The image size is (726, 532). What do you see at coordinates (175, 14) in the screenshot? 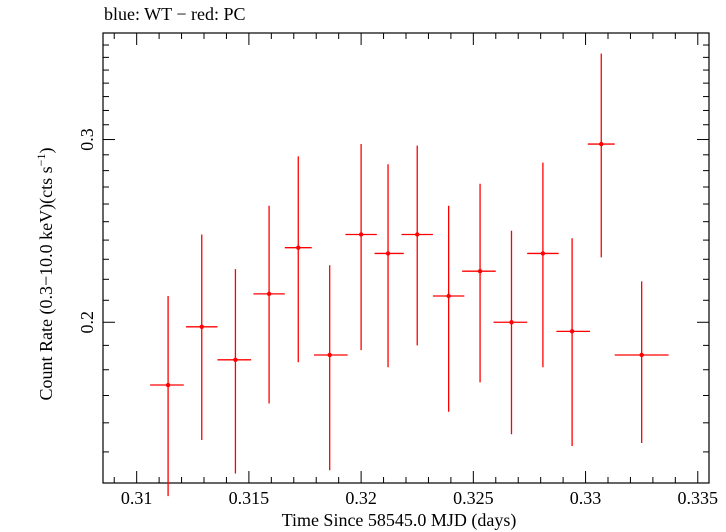
I see `chart-title: blue: WT − red: PC` at bounding box center [175, 14].